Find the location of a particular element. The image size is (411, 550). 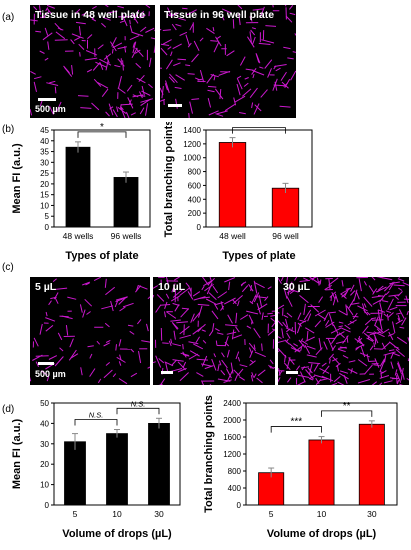

y-tick-label: 5 is located at coordinates (47, 216).